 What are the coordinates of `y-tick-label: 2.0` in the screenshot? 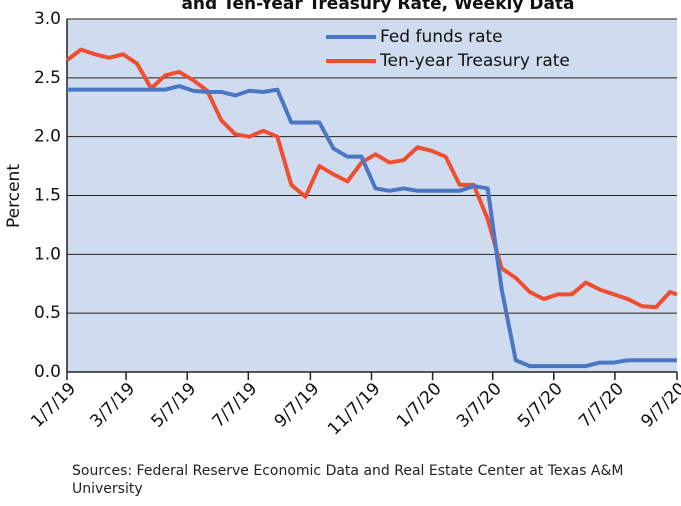 It's located at (47, 137).